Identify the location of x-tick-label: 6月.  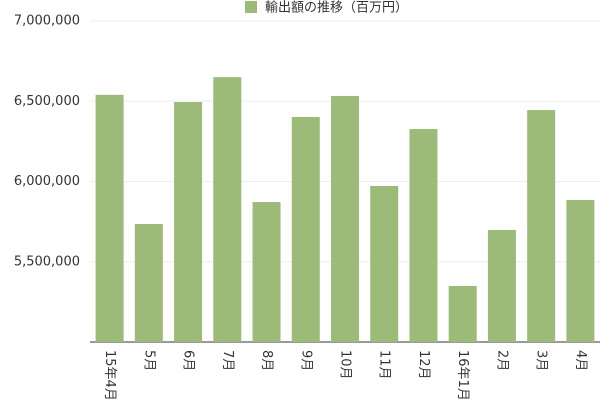
(188, 360).